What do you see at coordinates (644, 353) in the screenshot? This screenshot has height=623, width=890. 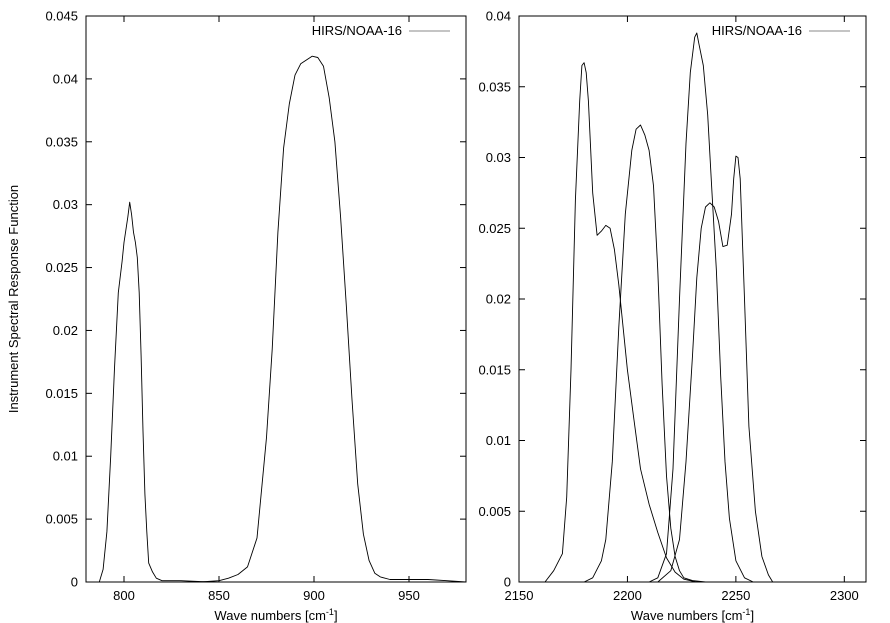 I see `panel-2-series-2-line` at bounding box center [644, 353].